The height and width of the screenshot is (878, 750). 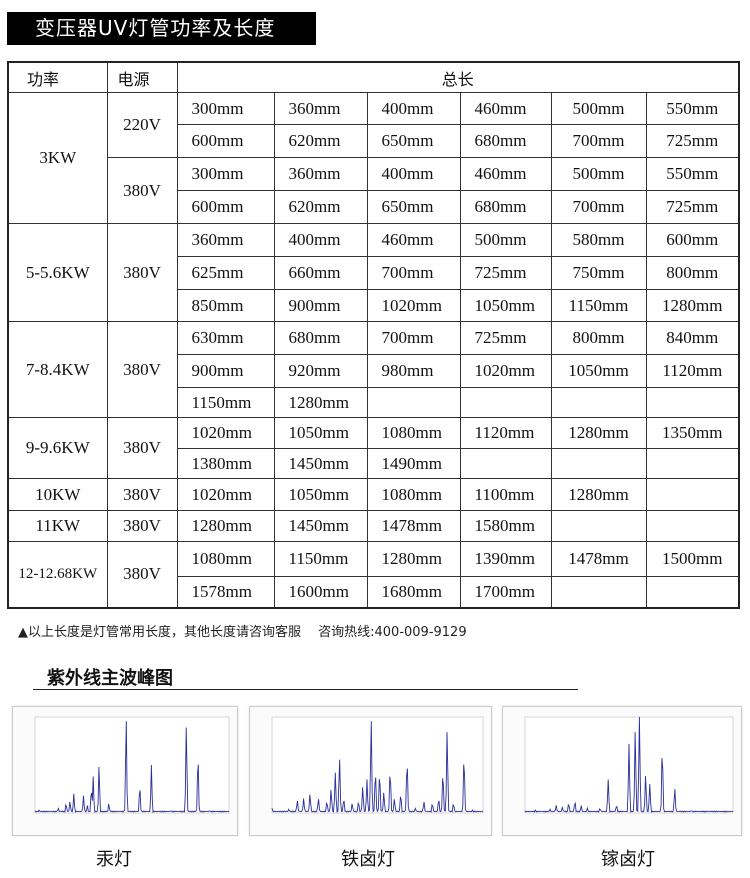 I want to click on table-row: 625mm 660mm 700mm 725mm 750mm 800mm, so click(x=374, y=273).